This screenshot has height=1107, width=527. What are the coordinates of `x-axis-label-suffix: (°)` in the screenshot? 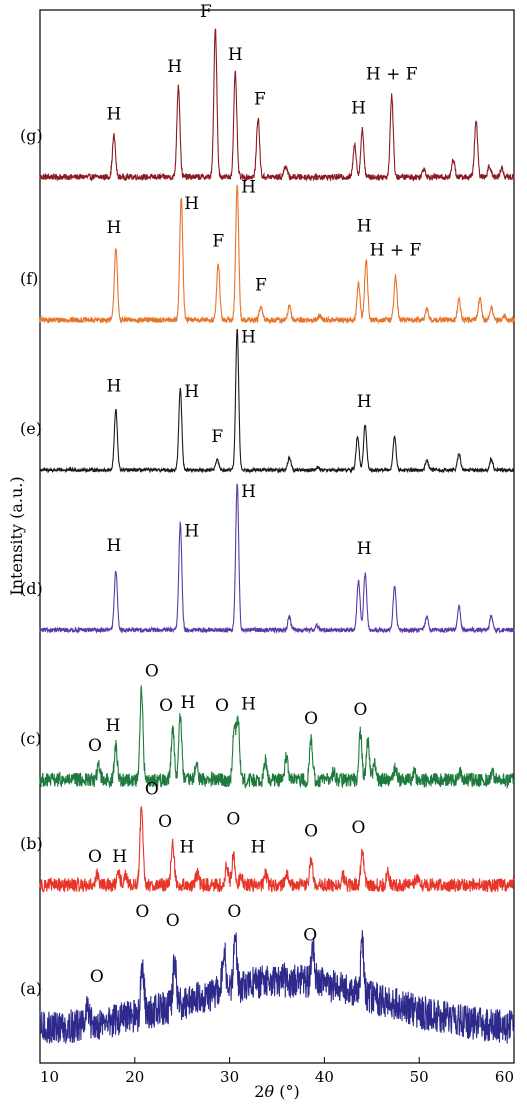 It's located at (287, 1091).